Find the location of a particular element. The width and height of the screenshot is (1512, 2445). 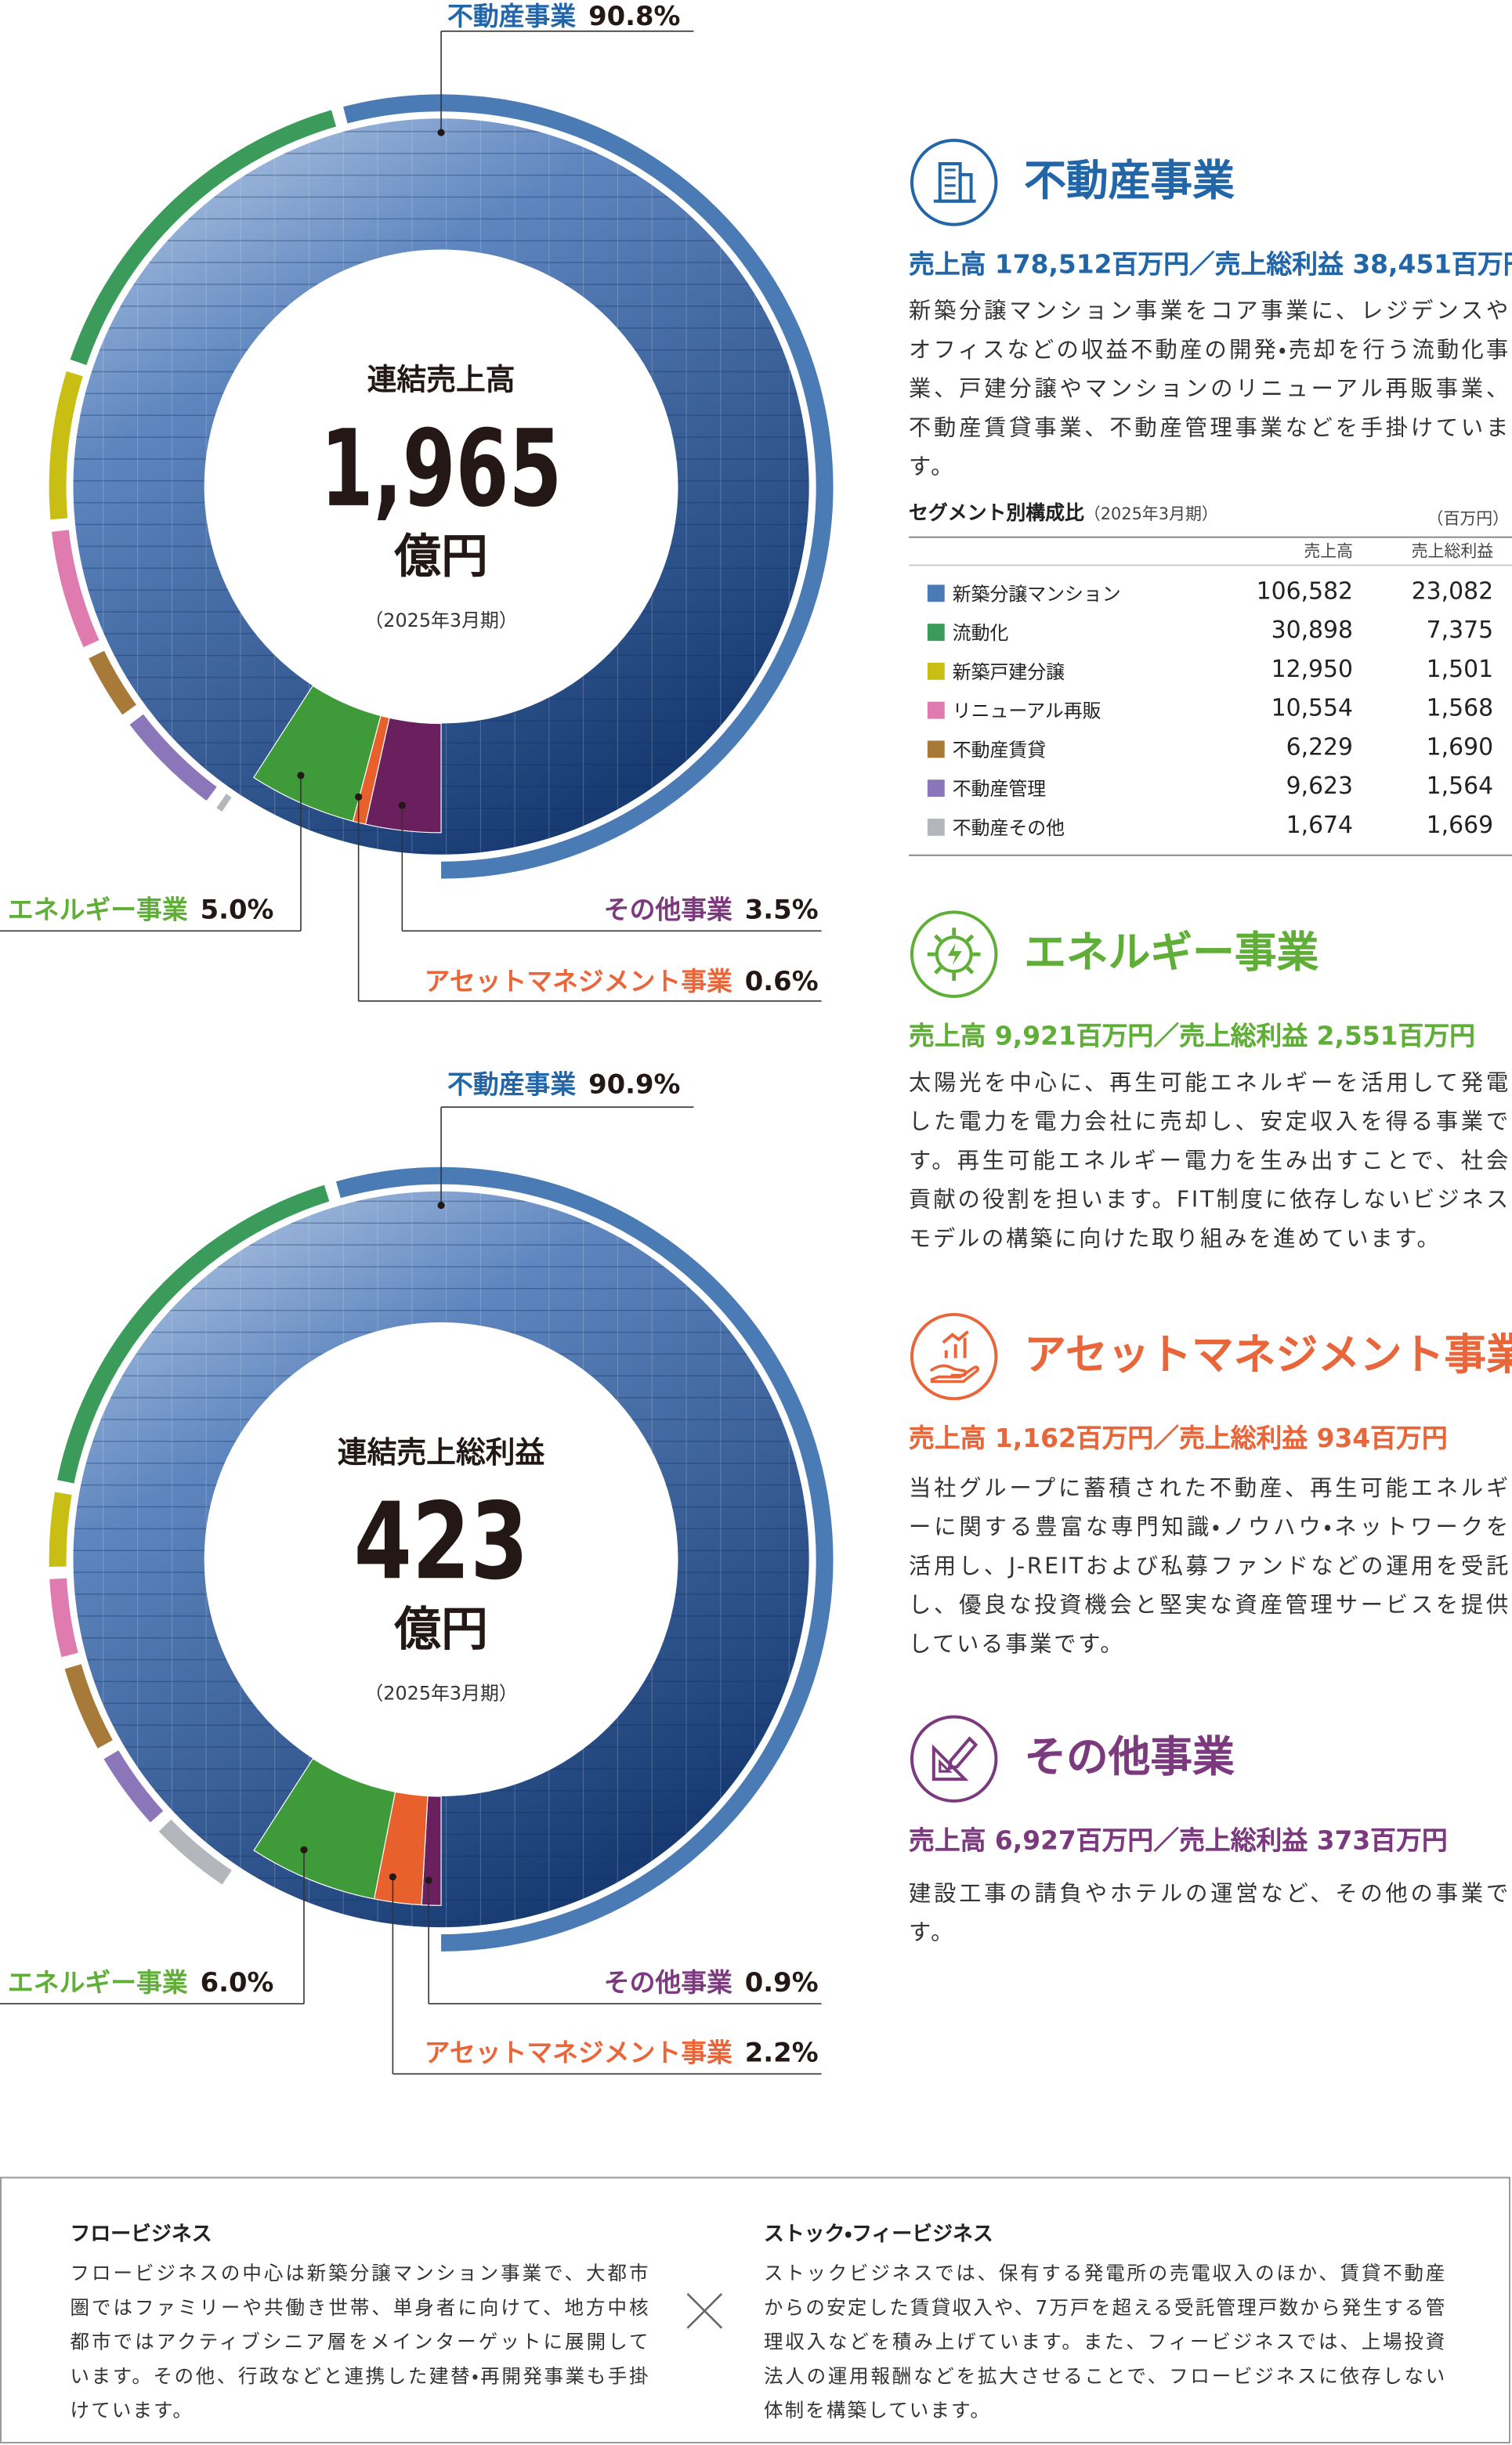

cross-mark is located at coordinates (705, 2311).